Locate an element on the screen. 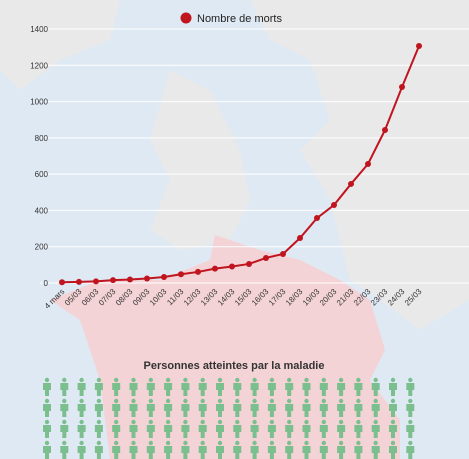 The image size is (469, 459). y-tick-label: 600 is located at coordinates (42, 174).